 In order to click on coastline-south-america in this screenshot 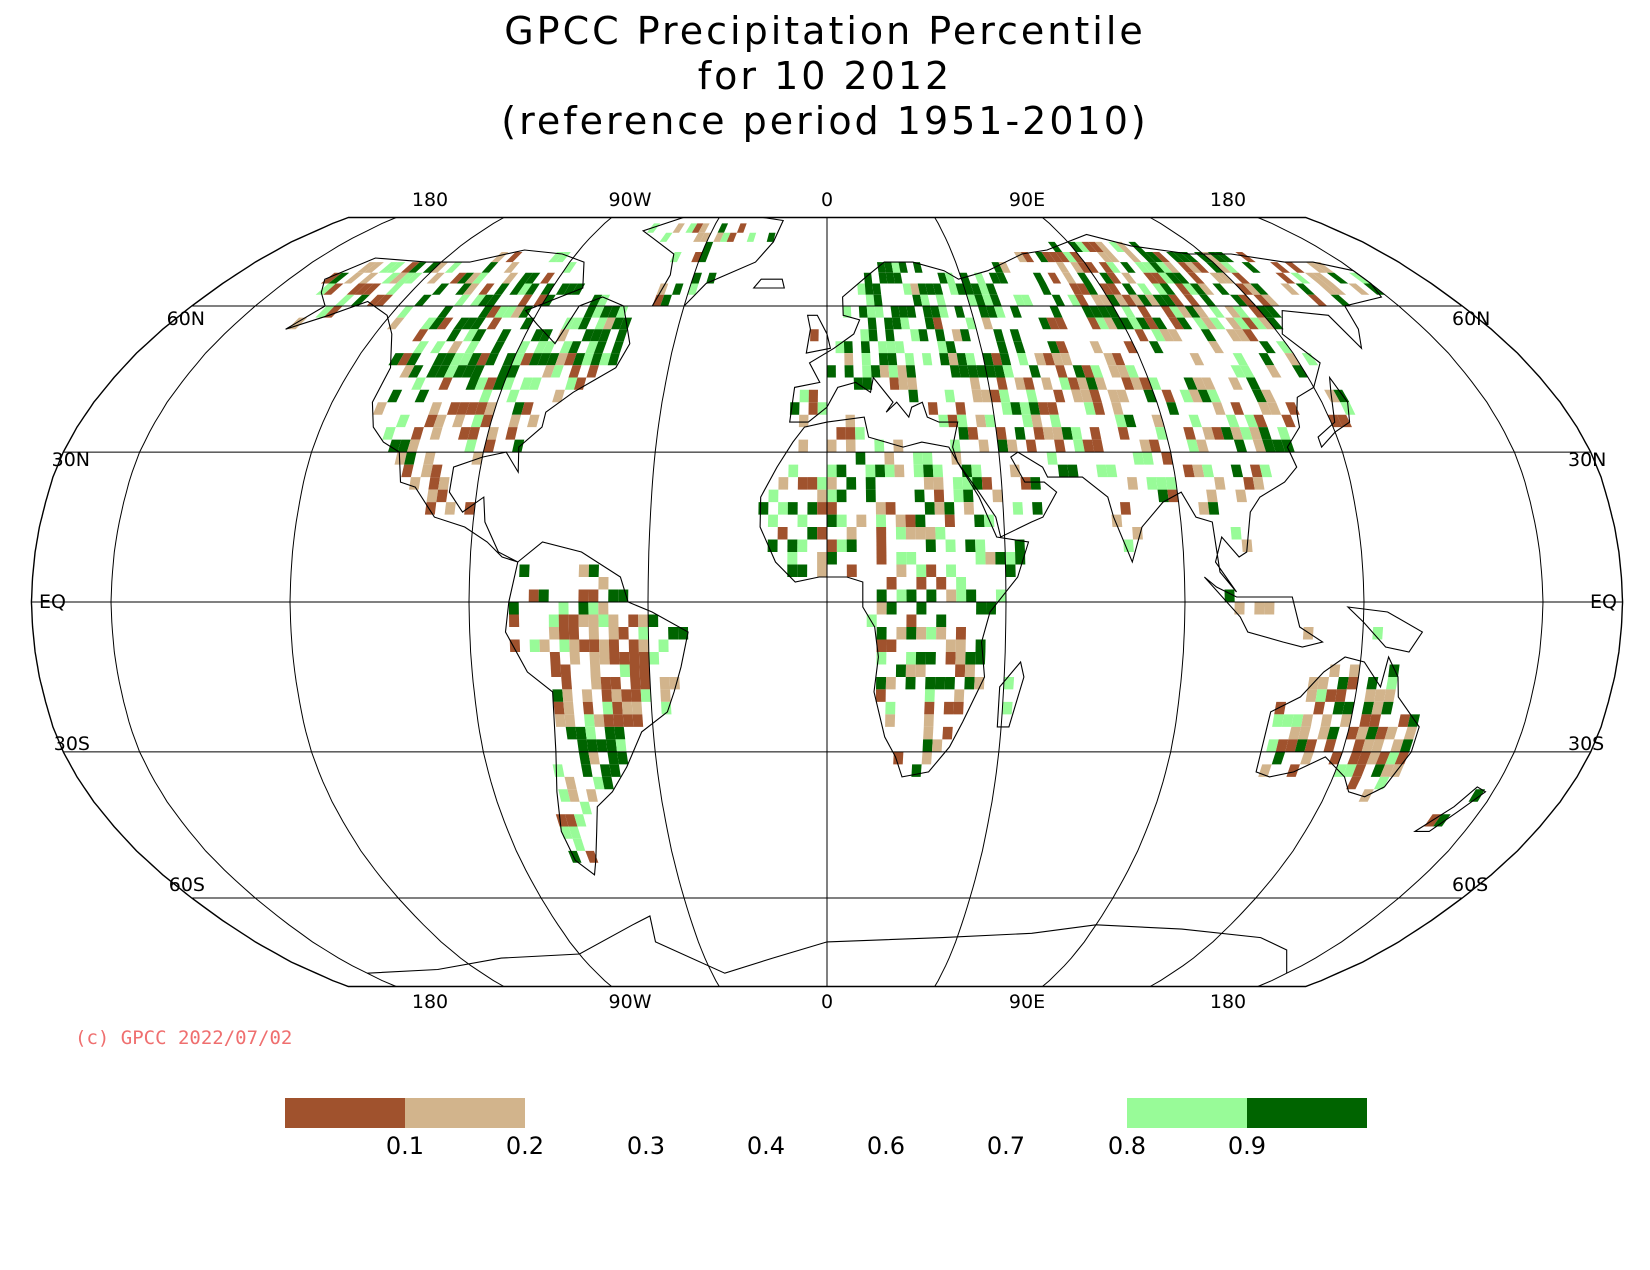, I will do `click(596, 708)`.